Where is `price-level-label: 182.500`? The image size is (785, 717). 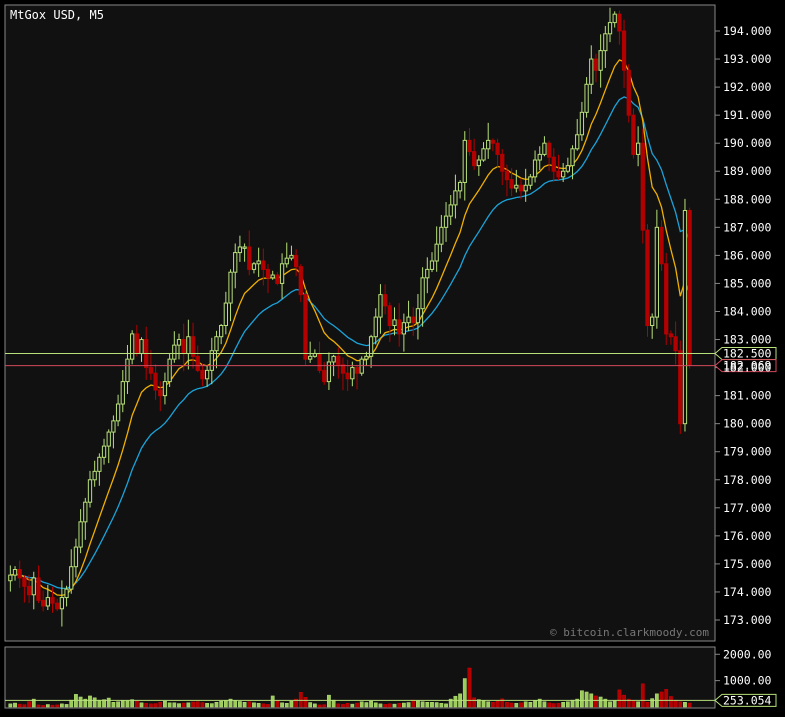 price-level-label: 182.500 is located at coordinates (747, 354).